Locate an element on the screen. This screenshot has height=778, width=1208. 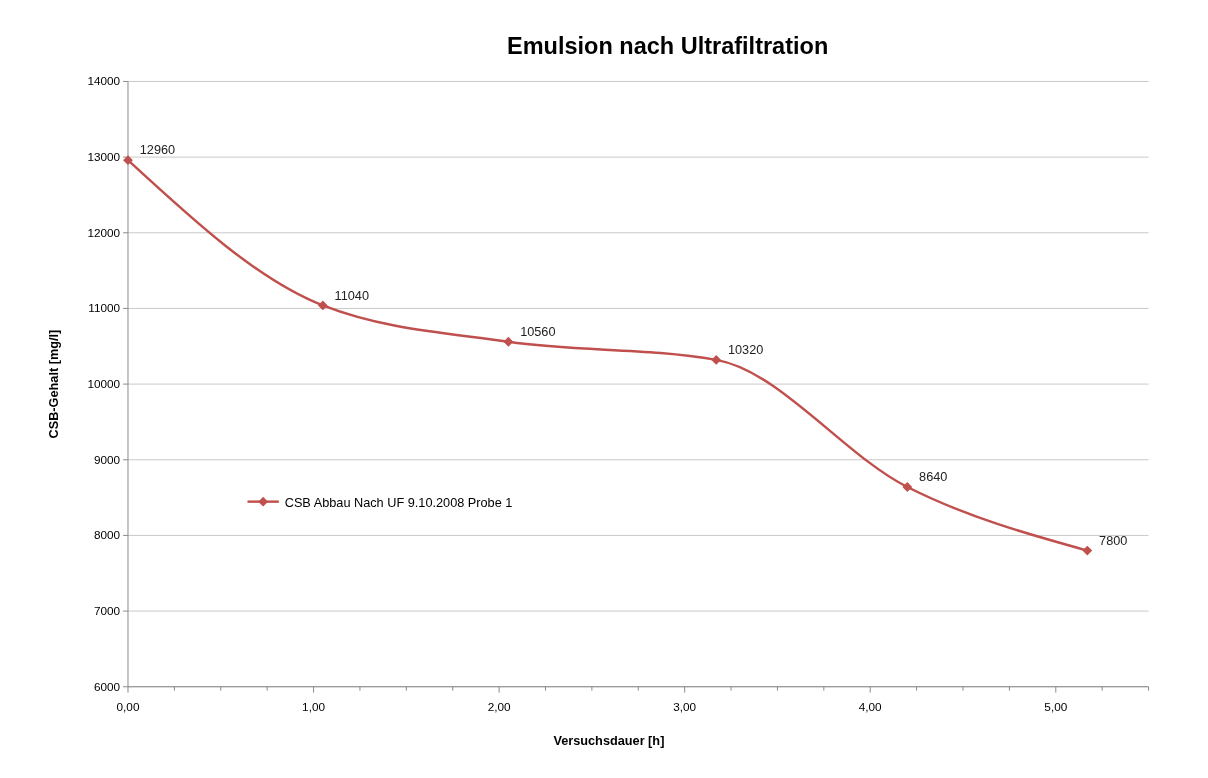
y-tick-label: 6000 is located at coordinates (107, 686).